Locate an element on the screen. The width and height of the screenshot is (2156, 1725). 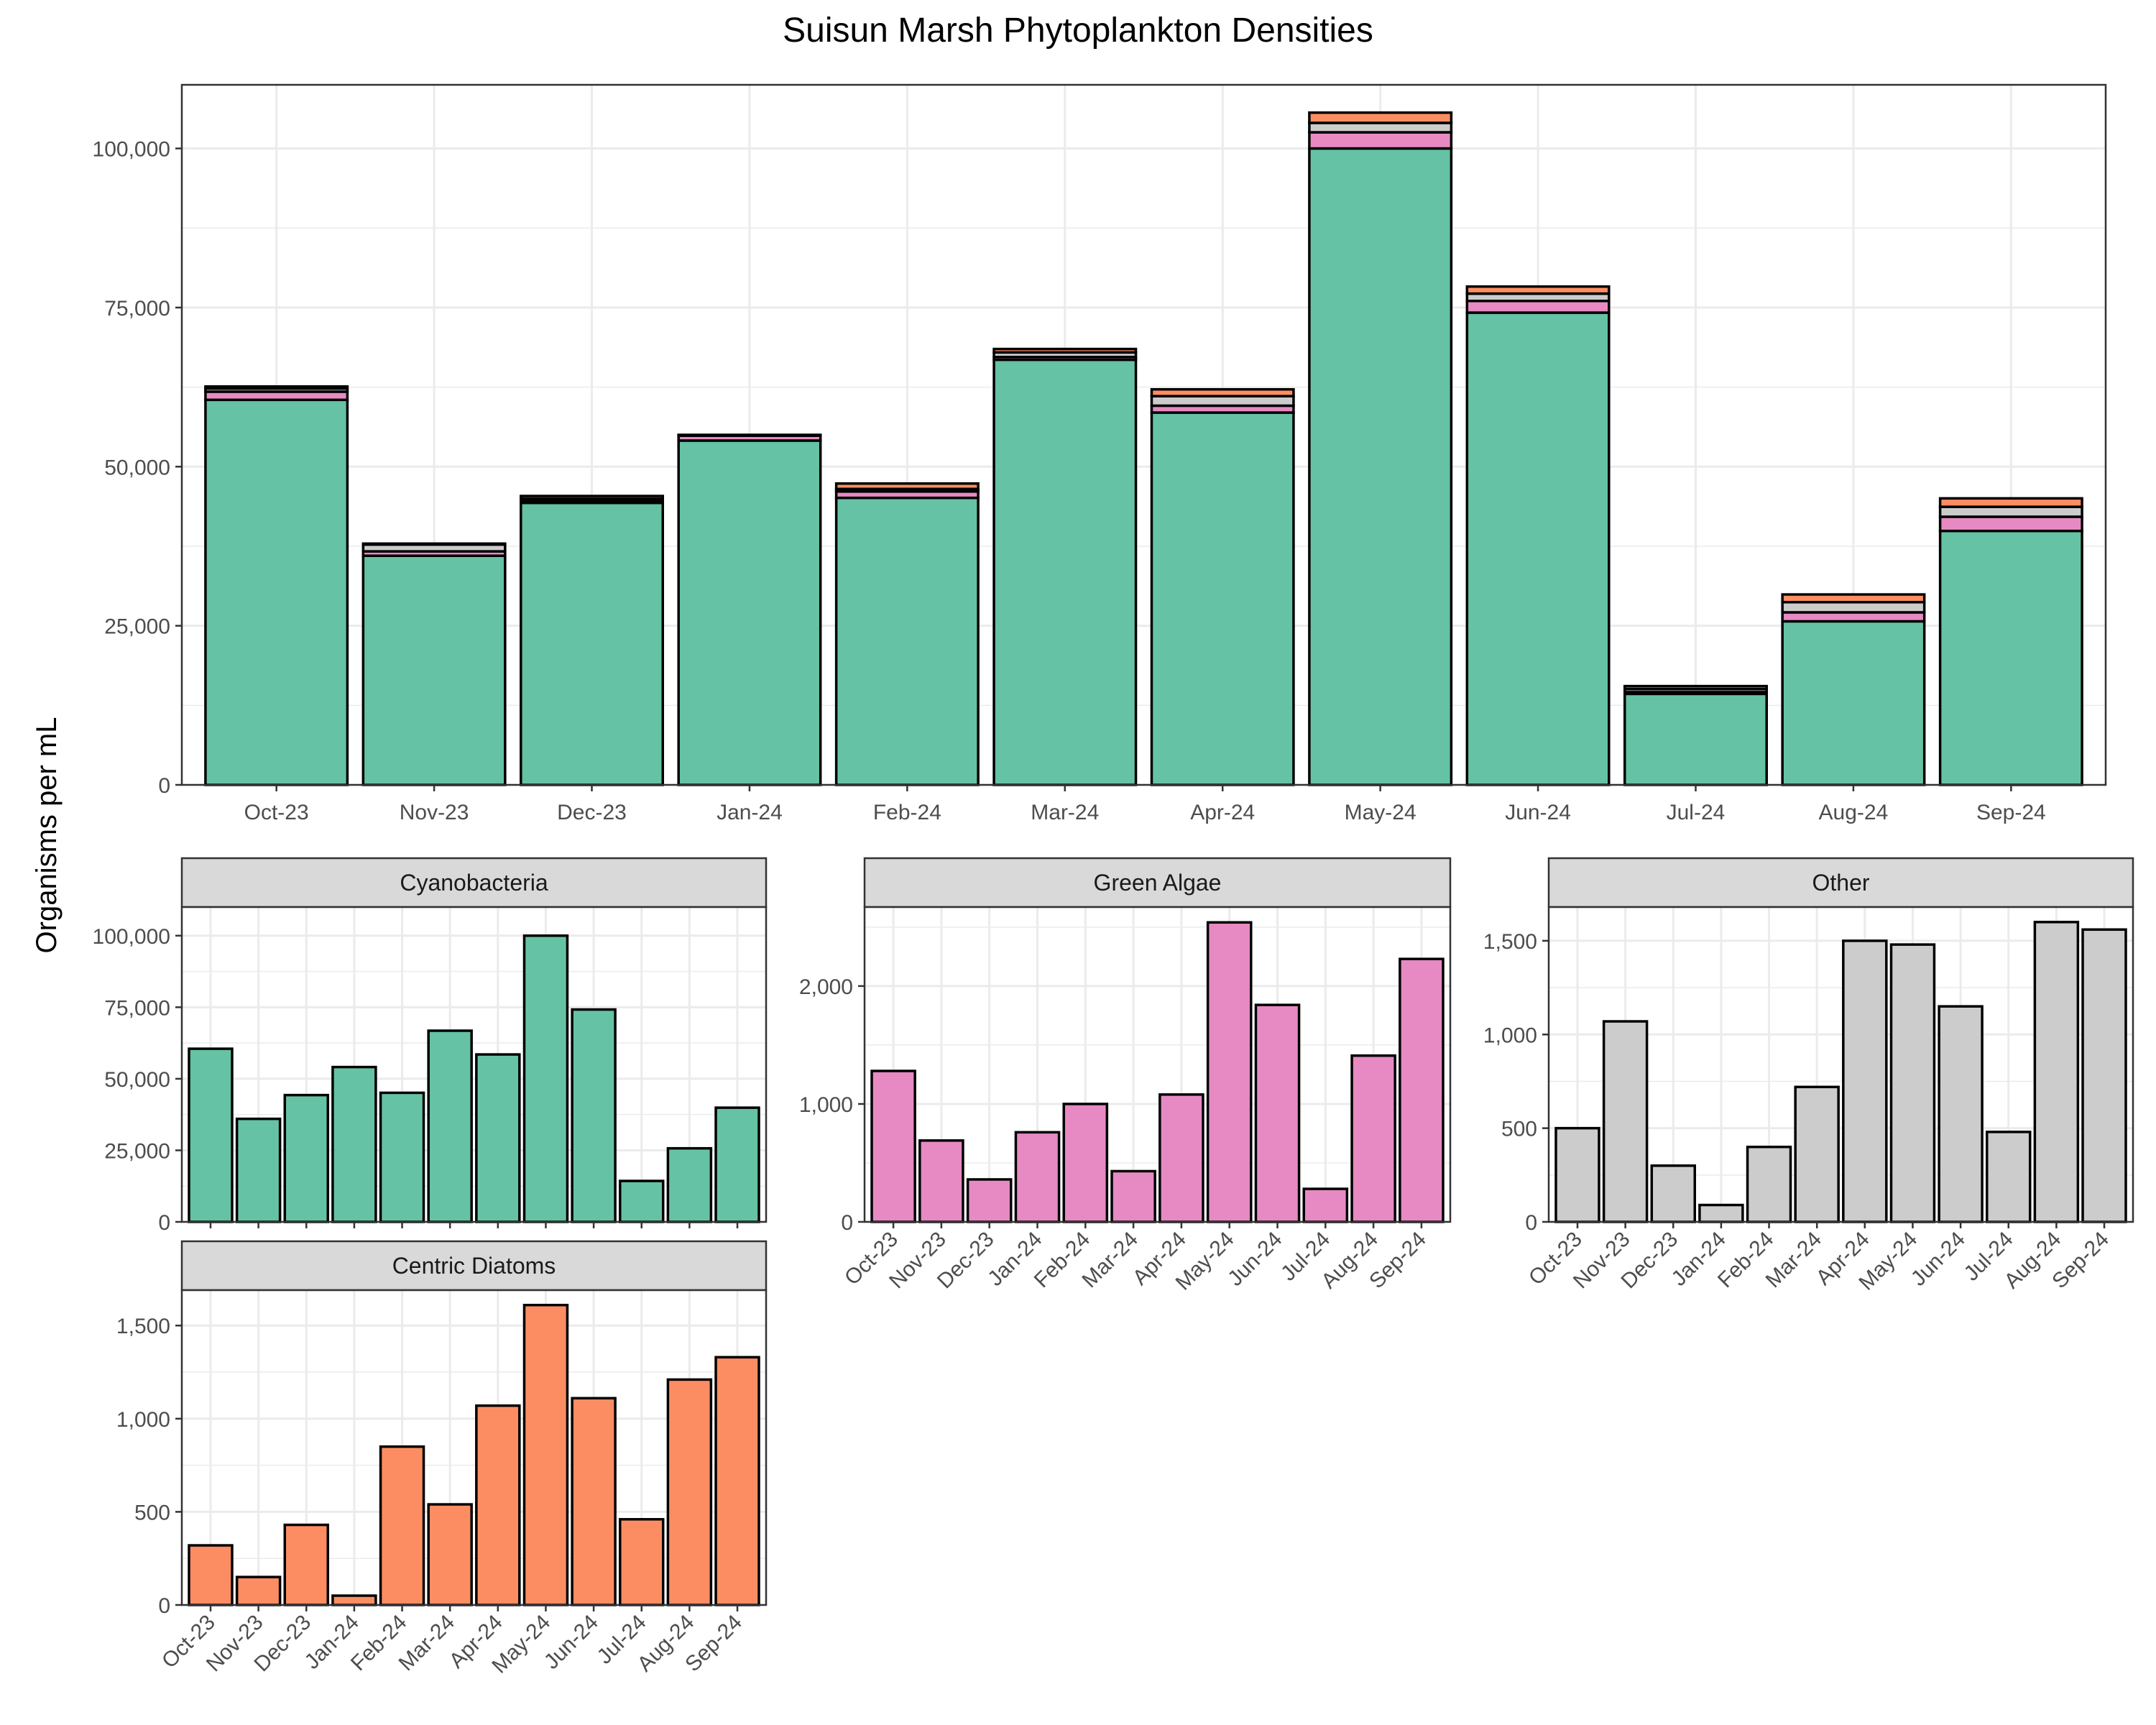
facet-strip-label: Green Algae is located at coordinates (1158, 883).